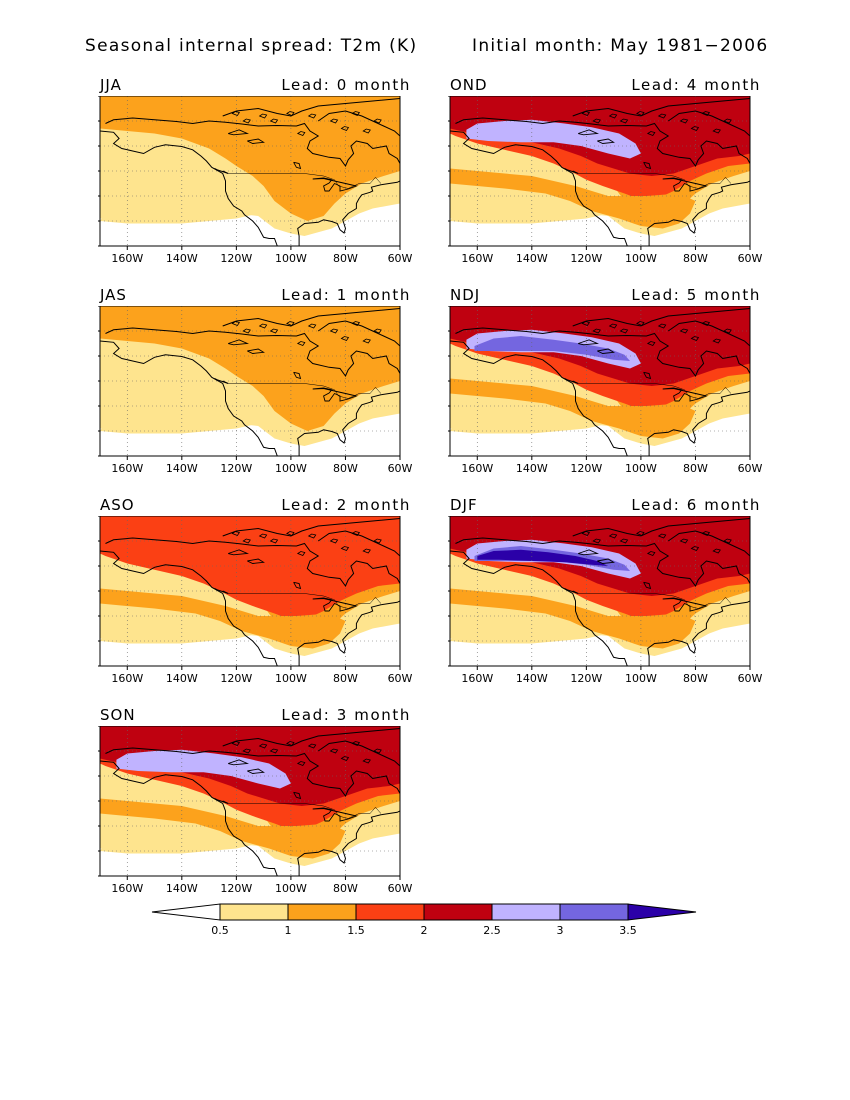 This screenshot has height=1100, width=850. What do you see at coordinates (182, 468) in the screenshot?
I see `lon-tick-label: 140W` at bounding box center [182, 468].